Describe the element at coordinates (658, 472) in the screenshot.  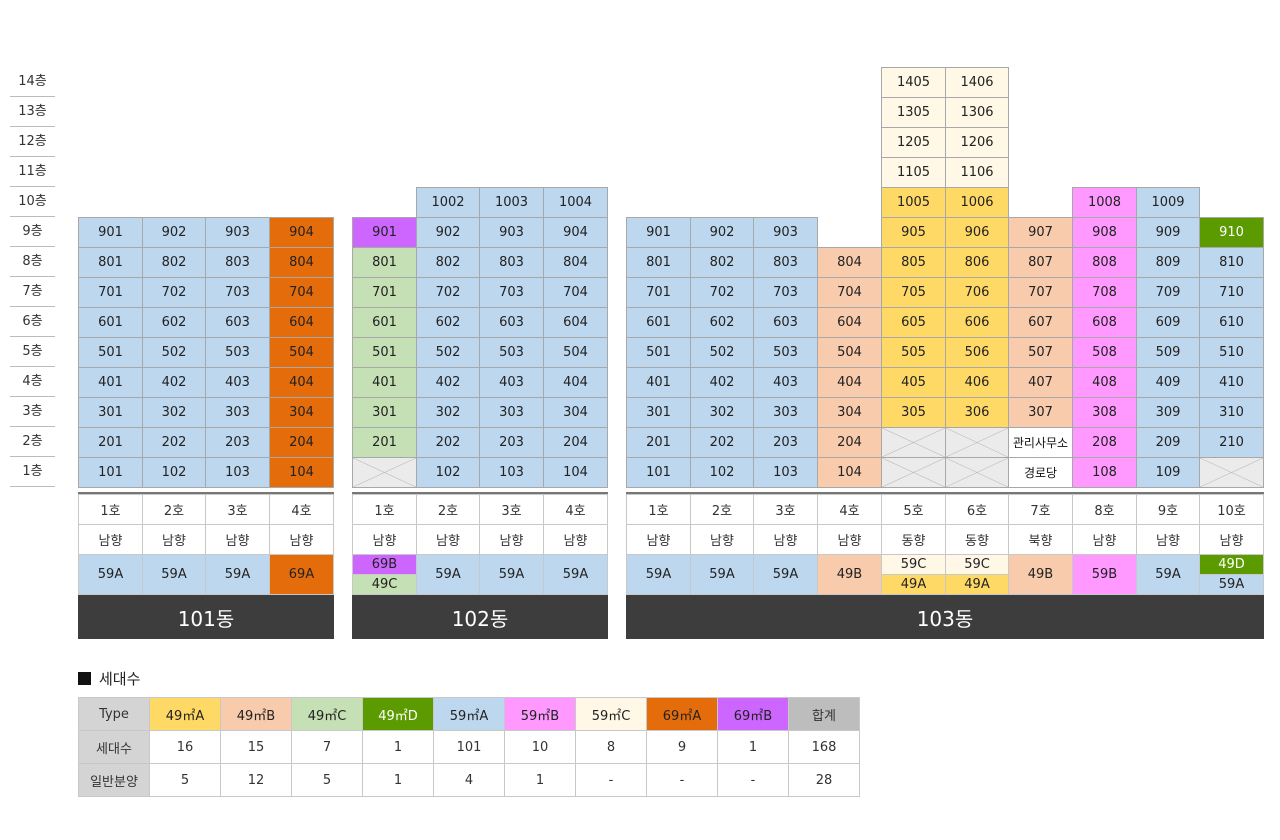
I see `unit-cell: 101` at that location.